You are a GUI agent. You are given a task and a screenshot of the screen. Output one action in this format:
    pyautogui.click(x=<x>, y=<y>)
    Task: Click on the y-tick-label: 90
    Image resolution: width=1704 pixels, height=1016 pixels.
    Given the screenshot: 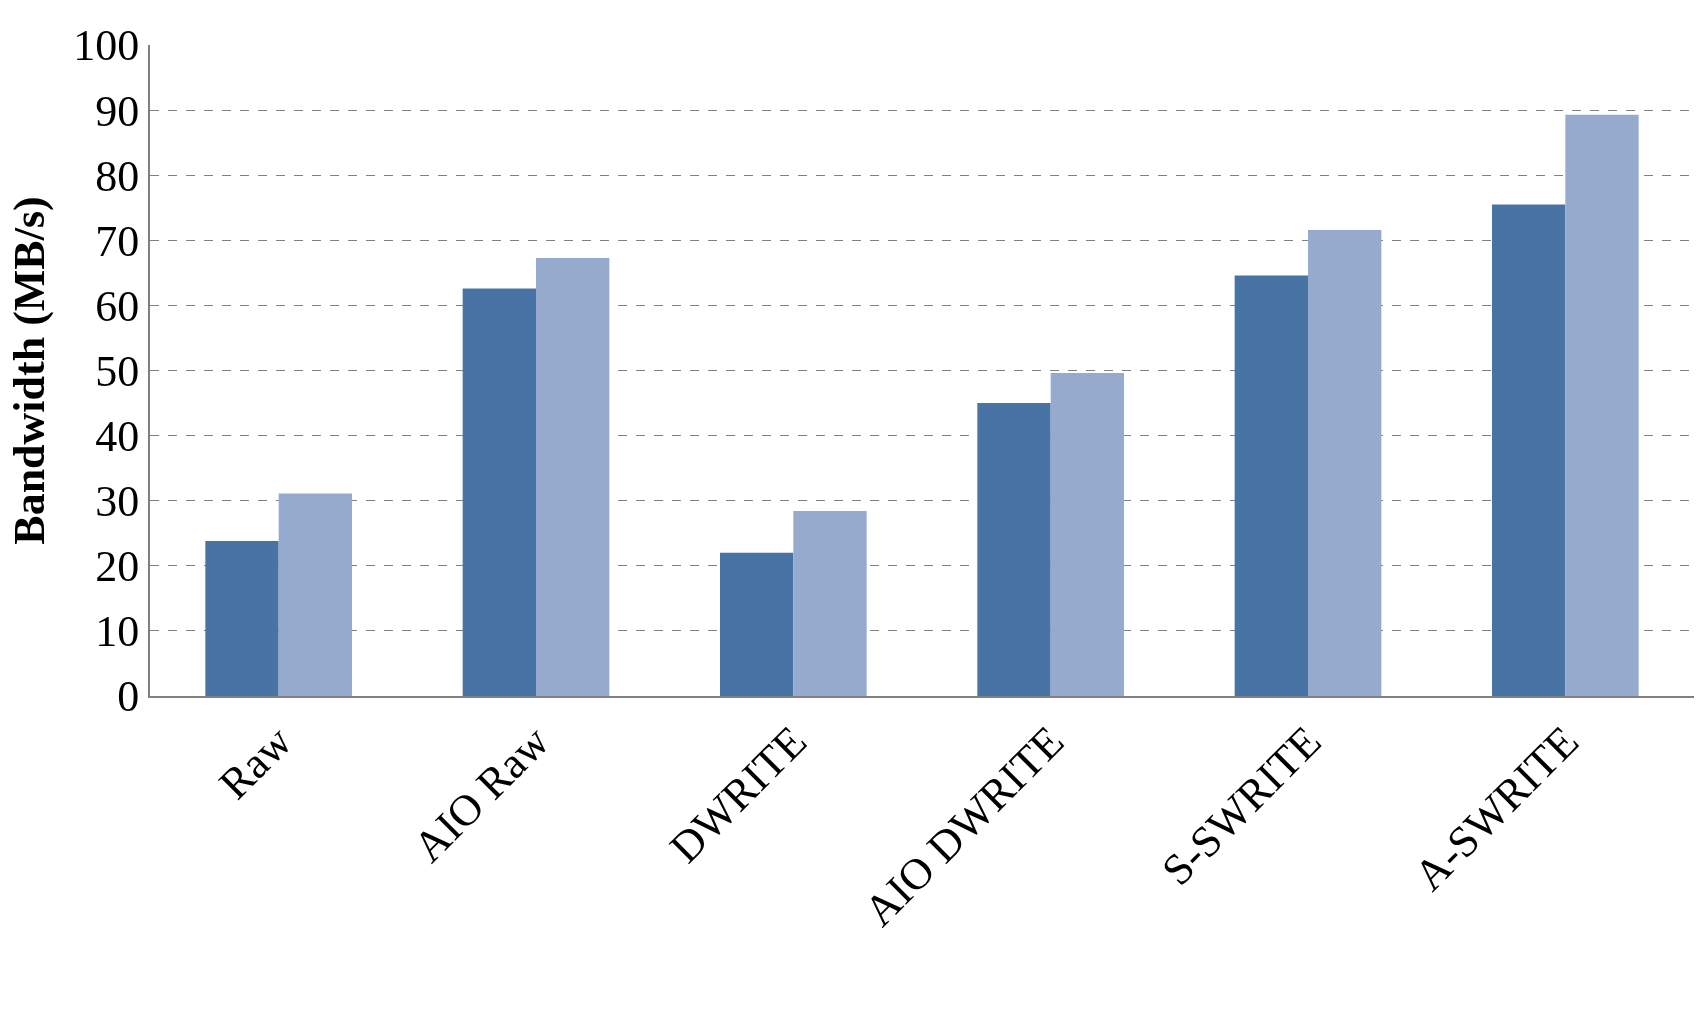 What is the action you would take?
    pyautogui.click(x=117, y=111)
    